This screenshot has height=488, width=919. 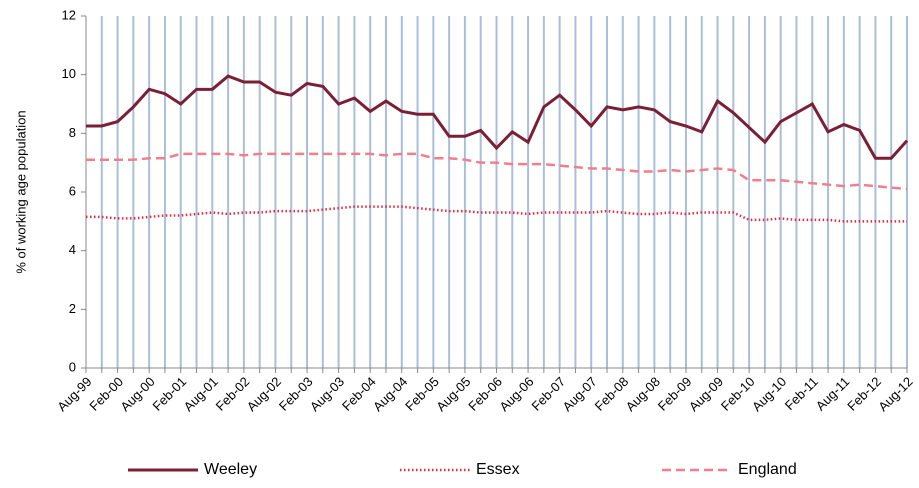 I want to click on x-tick-label: Feb-04, so click(x=359, y=394).